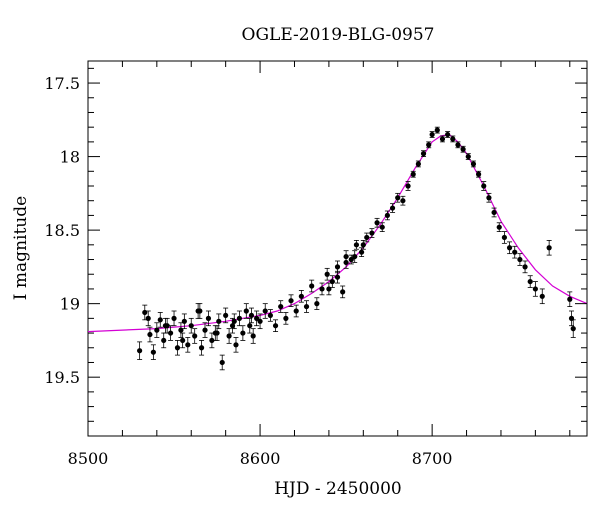  I want to click on y-axis-label: I magnitude, so click(21, 248).